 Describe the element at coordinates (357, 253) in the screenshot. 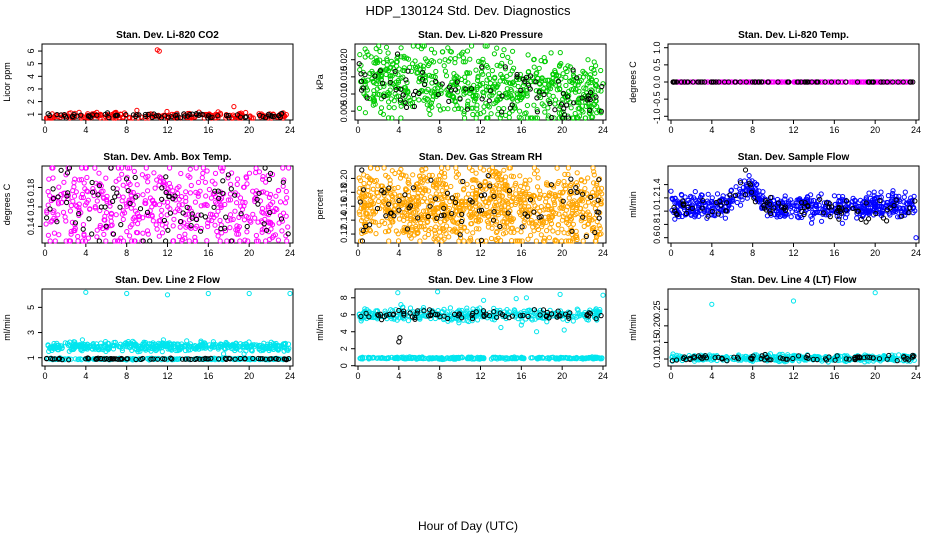

I see `x-tick-label: 0` at that location.